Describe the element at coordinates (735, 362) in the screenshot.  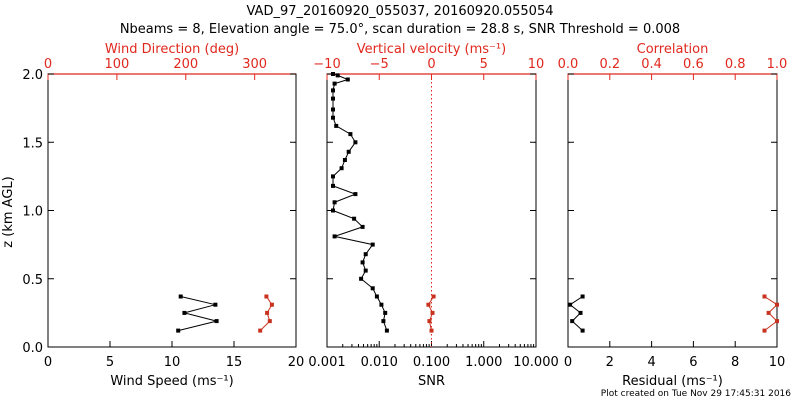
I see `residual-bottom-tick-label: 8` at that location.